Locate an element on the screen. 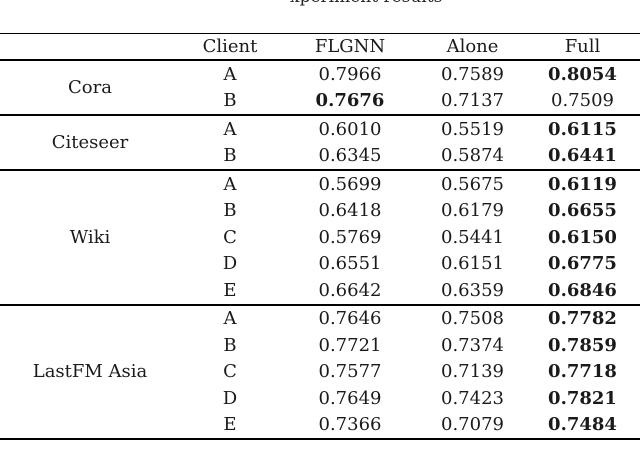 This screenshot has height=449, width=640. alone-value: 0.7589 is located at coordinates (472, 74).